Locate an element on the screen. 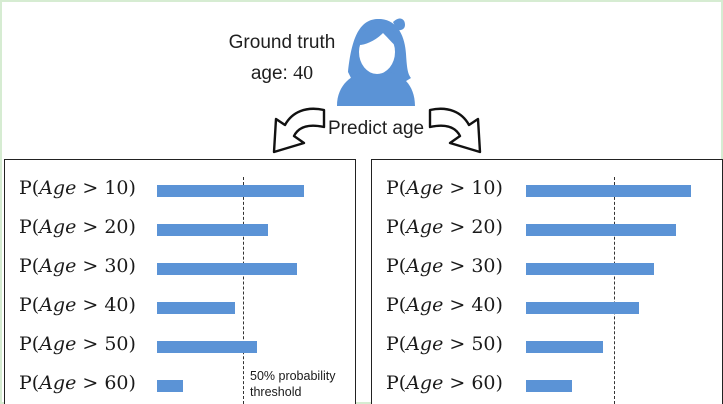 This screenshot has width=723, height=404. ground-truth-label: Ground truth is located at coordinates (282, 42).